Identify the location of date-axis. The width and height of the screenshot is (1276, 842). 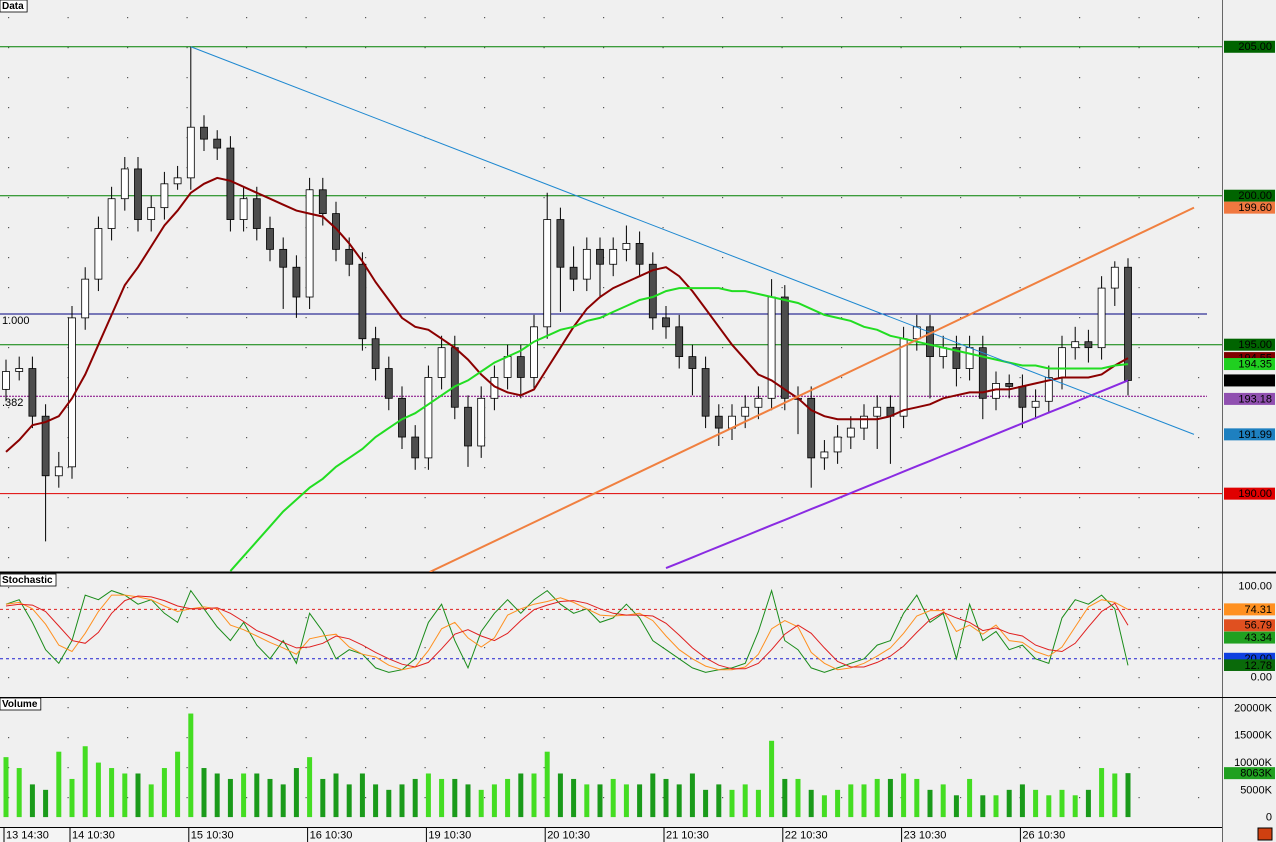
(611, 835).